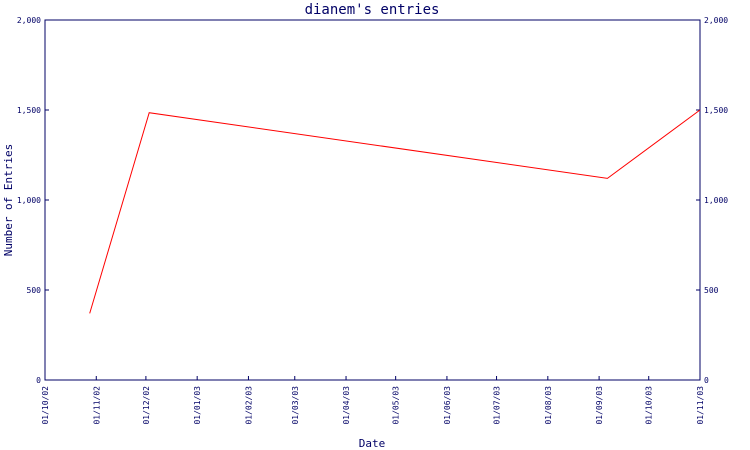 The height and width of the screenshot is (450, 750). What do you see at coordinates (295, 405) in the screenshot?
I see `x-tick-label: 01/03/03` at bounding box center [295, 405].